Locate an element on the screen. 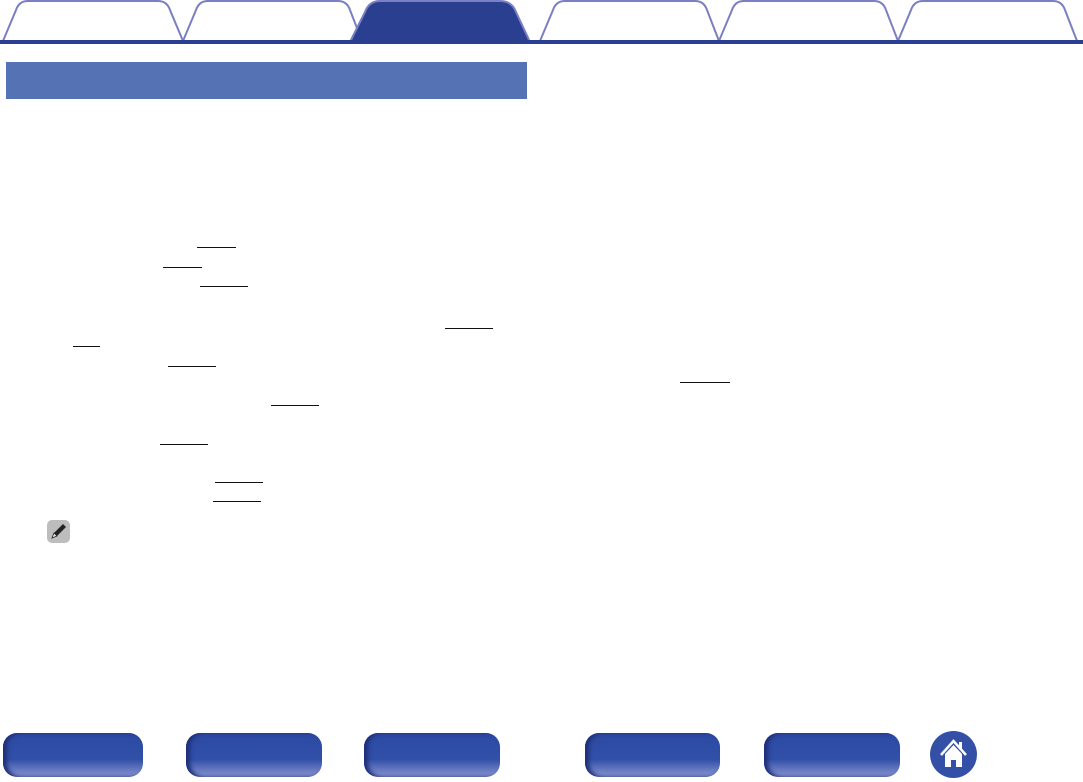  tab-3-active is located at coordinates (440, 21).